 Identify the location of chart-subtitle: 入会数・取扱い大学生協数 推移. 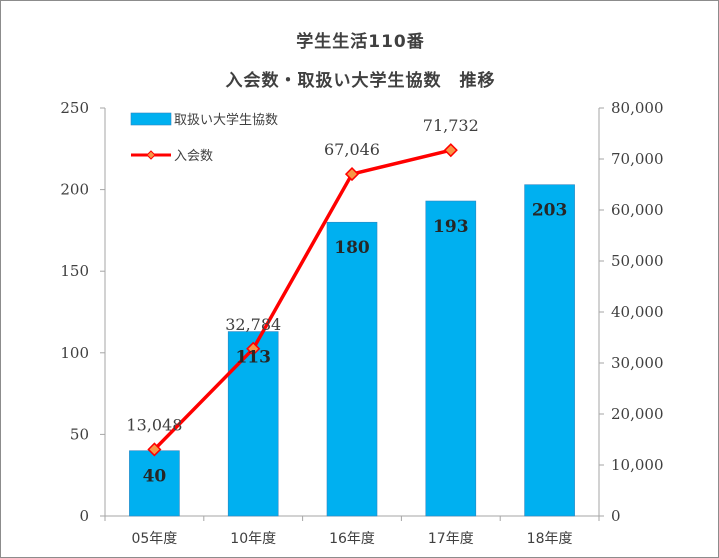
(360, 81).